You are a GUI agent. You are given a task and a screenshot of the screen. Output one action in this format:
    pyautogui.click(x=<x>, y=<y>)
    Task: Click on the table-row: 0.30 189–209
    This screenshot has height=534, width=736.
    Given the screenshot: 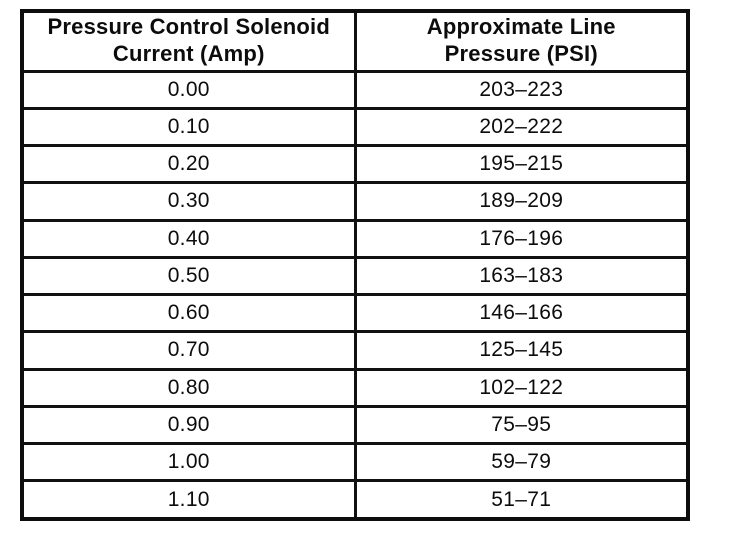 What is the action you would take?
    pyautogui.click(x=355, y=201)
    